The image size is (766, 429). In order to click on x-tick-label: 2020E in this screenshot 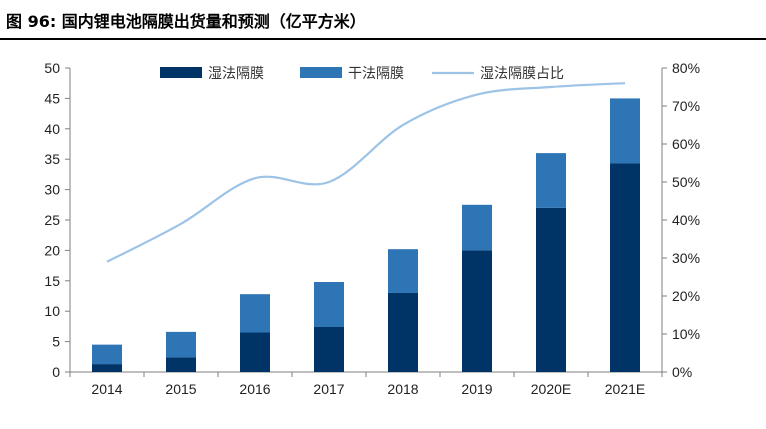, I will do `click(551, 389)`.